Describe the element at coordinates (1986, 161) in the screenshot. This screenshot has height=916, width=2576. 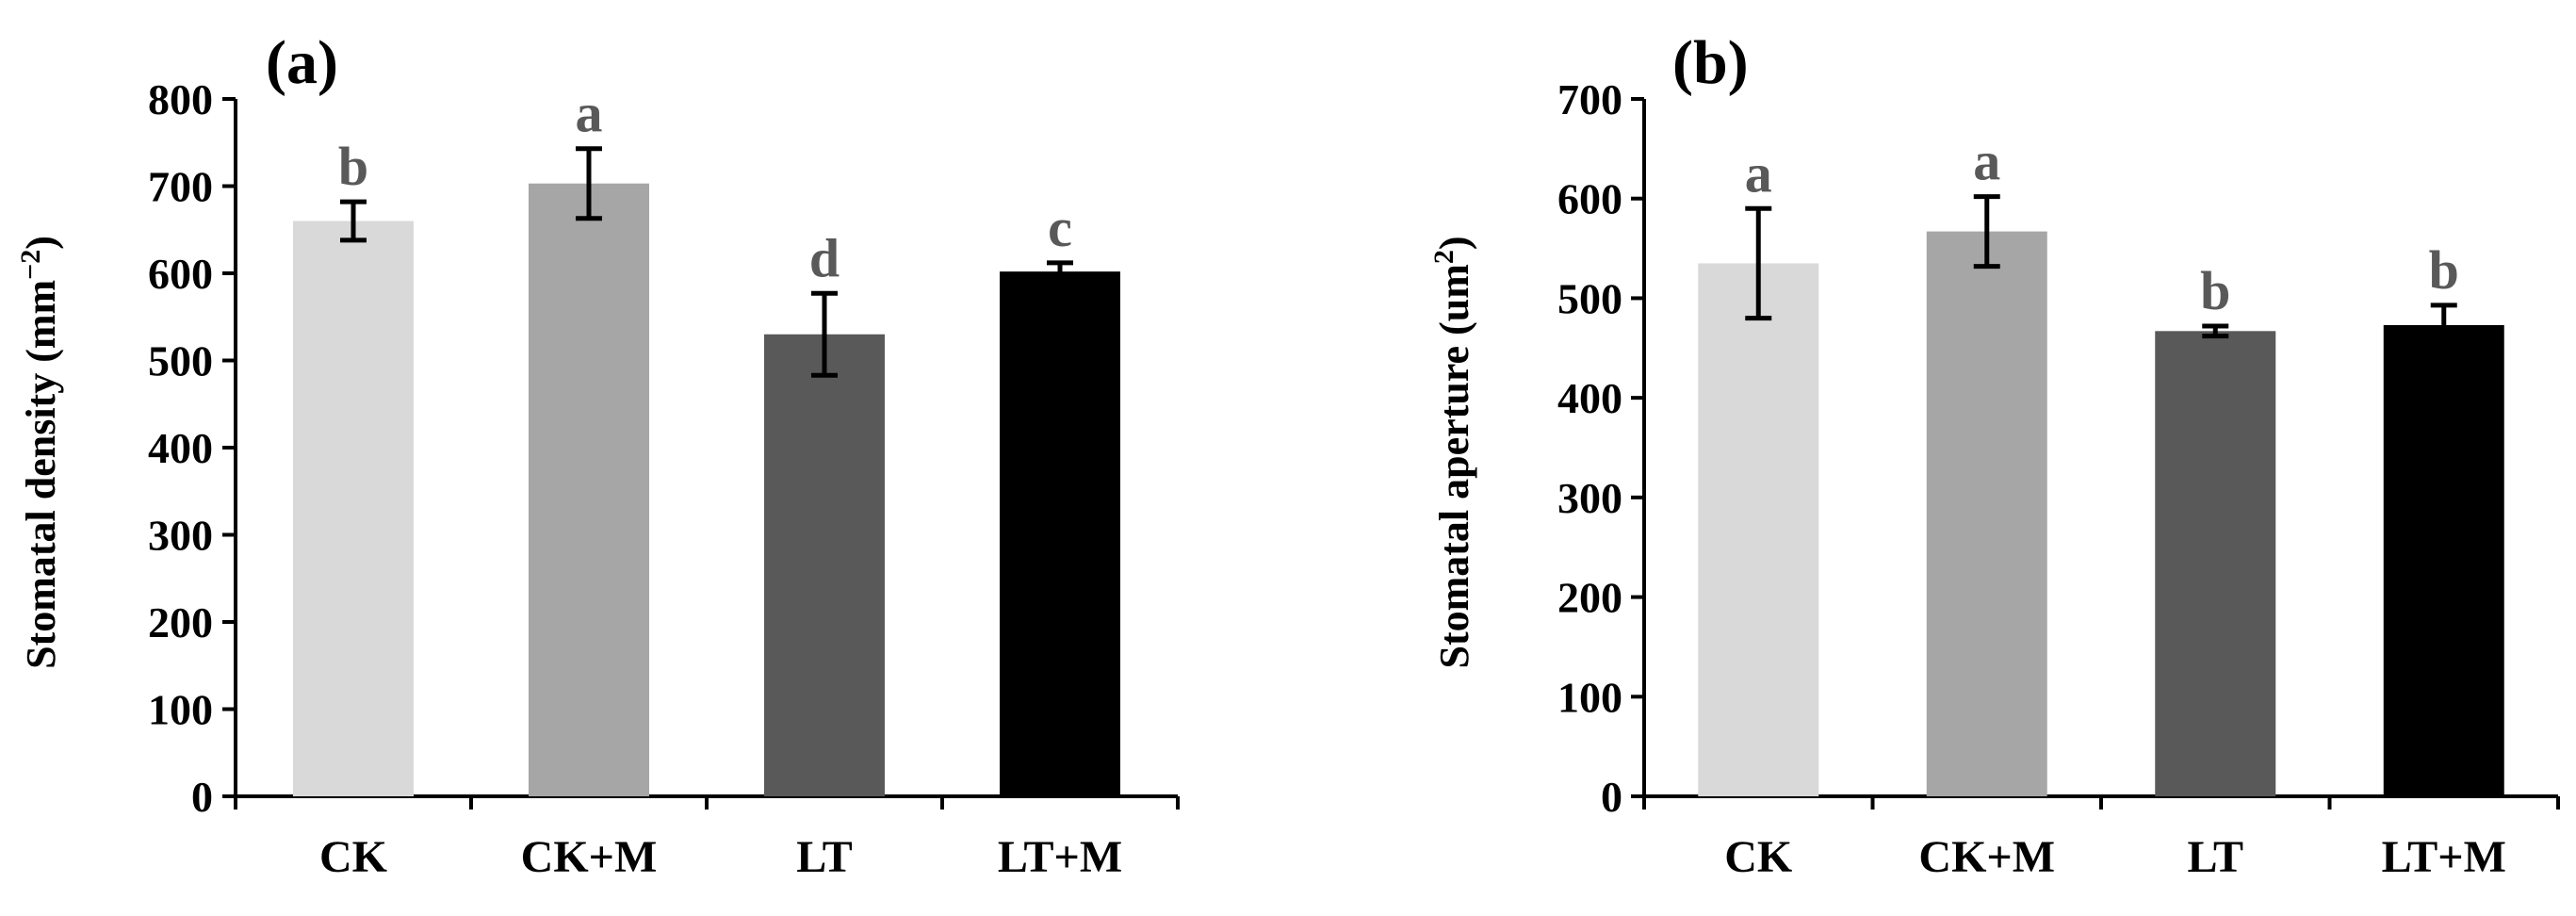
I see `significance-label-b-1: a` at that location.